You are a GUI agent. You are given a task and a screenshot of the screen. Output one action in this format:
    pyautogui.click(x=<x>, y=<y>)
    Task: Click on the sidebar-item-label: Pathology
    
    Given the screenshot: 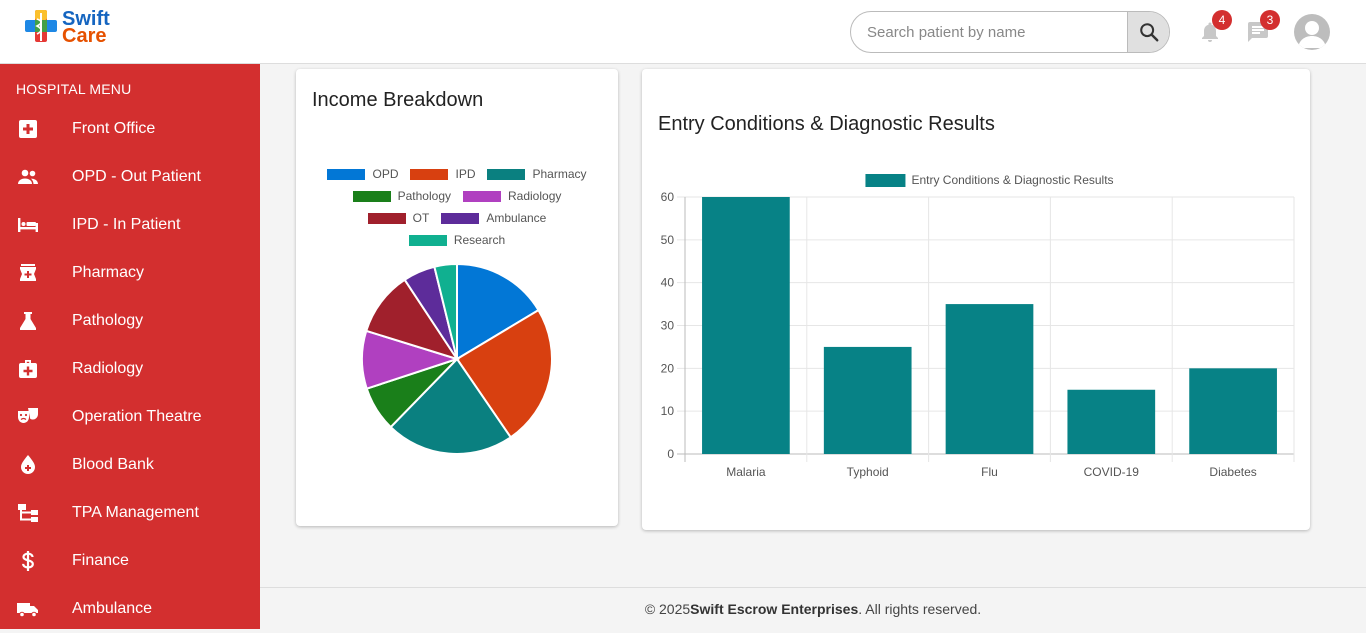 What is the action you would take?
    pyautogui.click(x=108, y=320)
    